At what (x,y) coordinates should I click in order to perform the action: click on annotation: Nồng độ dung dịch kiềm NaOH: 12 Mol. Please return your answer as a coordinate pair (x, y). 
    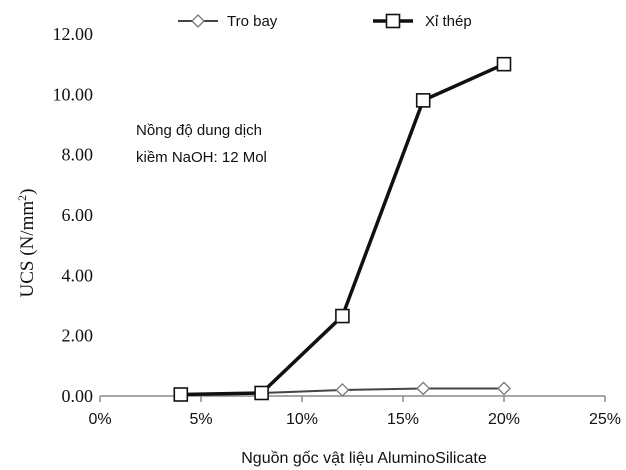
    Looking at the image, I should click on (201, 144).